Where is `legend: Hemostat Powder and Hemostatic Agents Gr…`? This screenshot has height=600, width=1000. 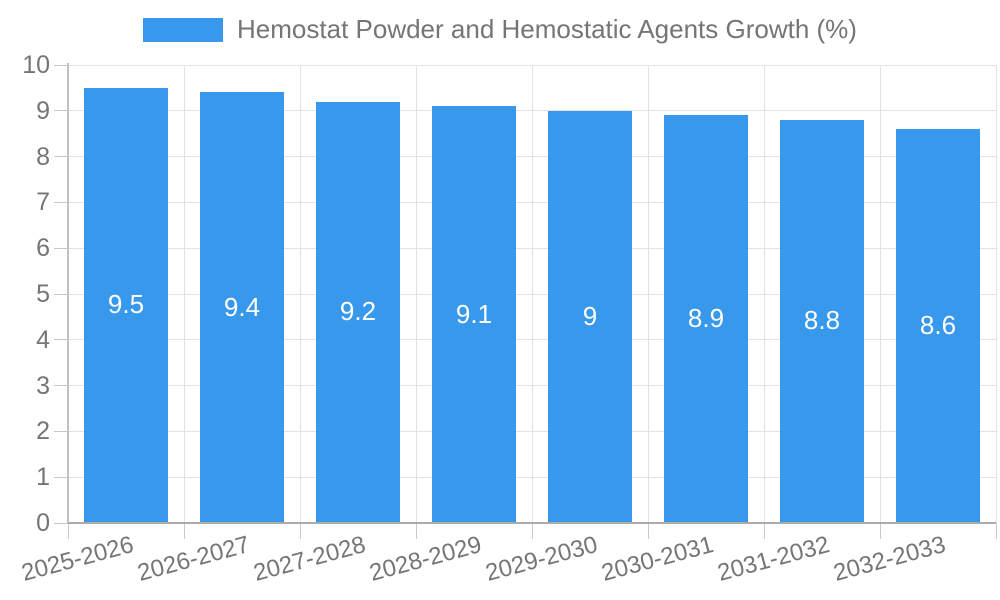 legend: Hemostat Powder and Hemostatic Agents Gr… is located at coordinates (500, 29).